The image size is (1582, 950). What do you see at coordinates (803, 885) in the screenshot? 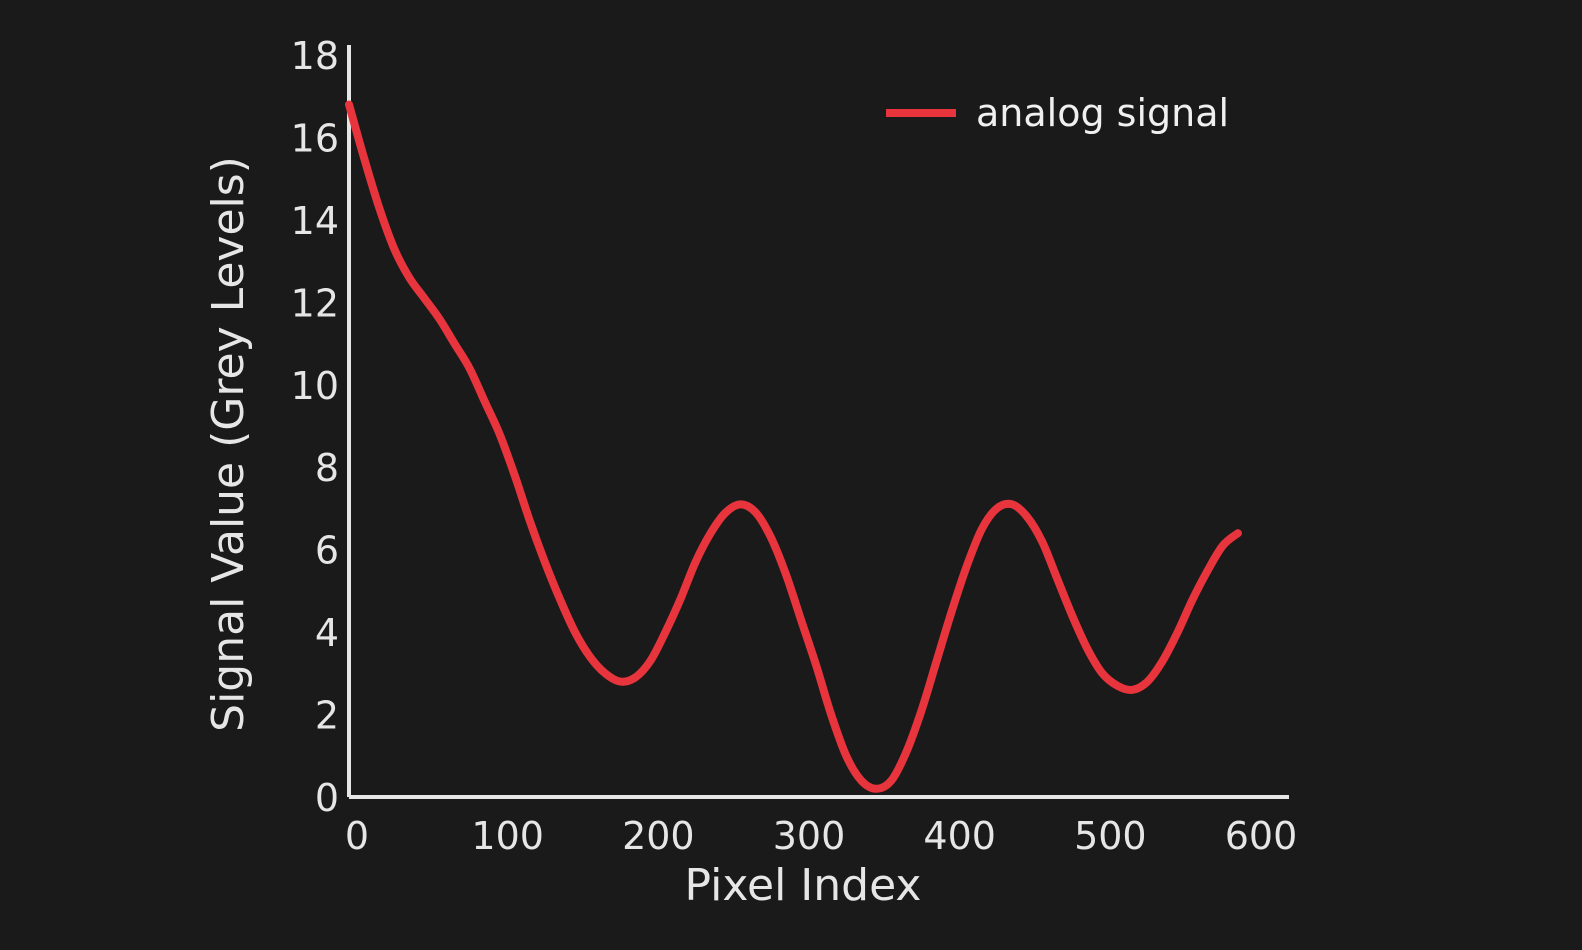
I see `x-axis-label: Pixel Index` at bounding box center [803, 885].